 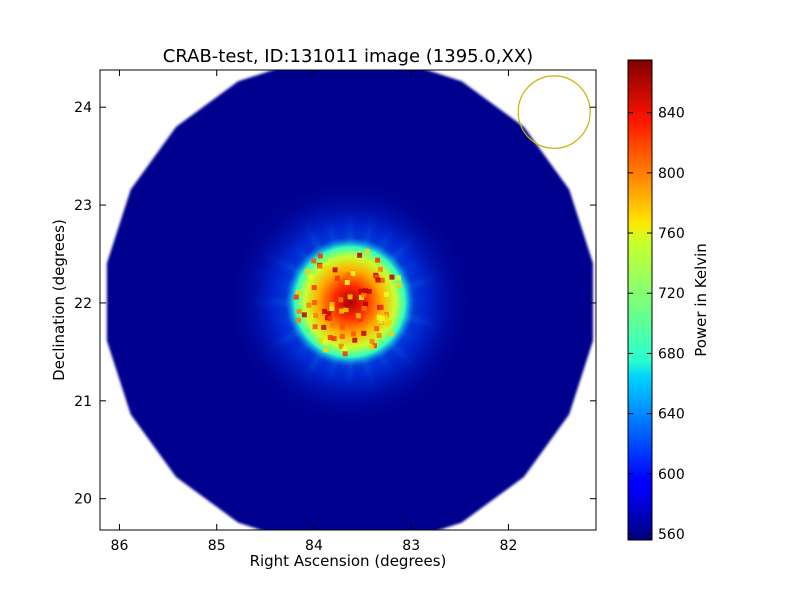 I want to click on colorbar-label: Power in Kelvin, so click(x=701, y=300).